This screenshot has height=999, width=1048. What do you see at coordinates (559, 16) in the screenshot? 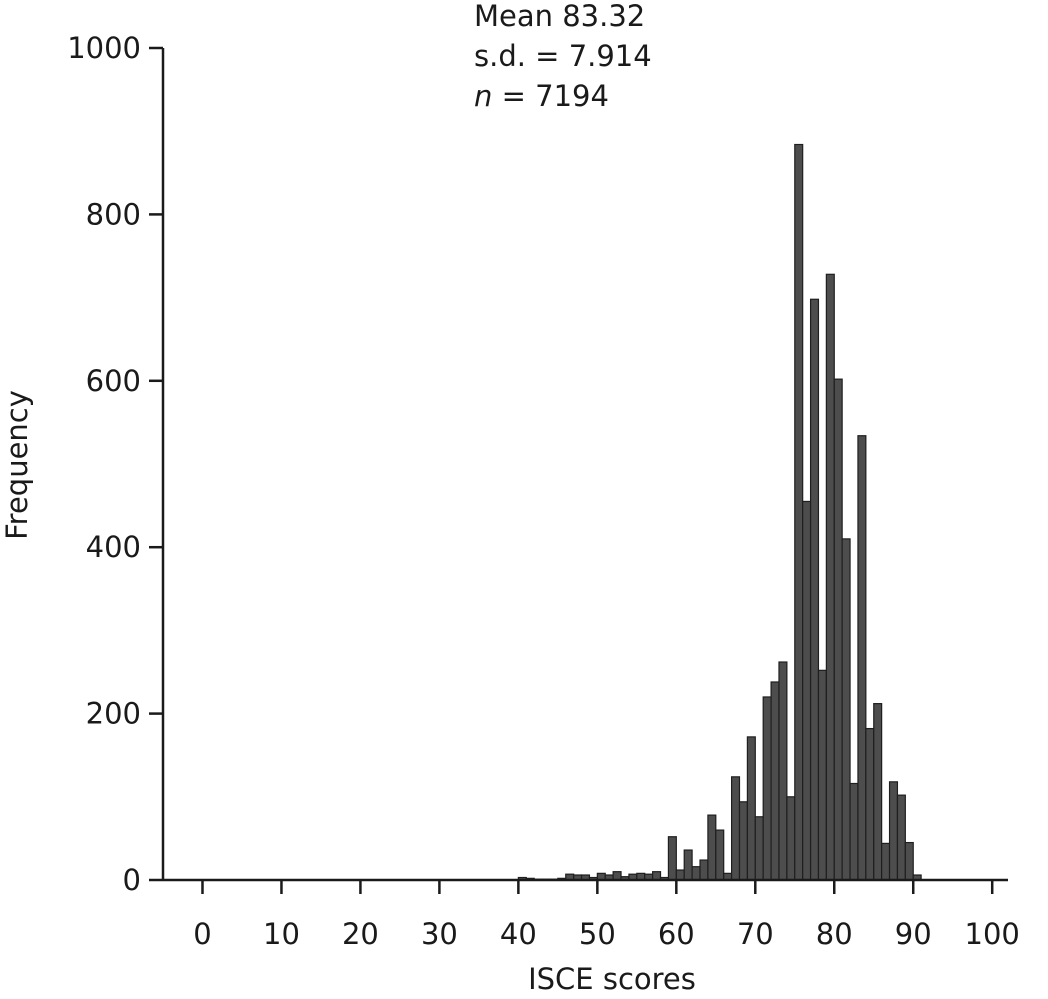
I see `annotation-mean: Mean 83.32` at bounding box center [559, 16].